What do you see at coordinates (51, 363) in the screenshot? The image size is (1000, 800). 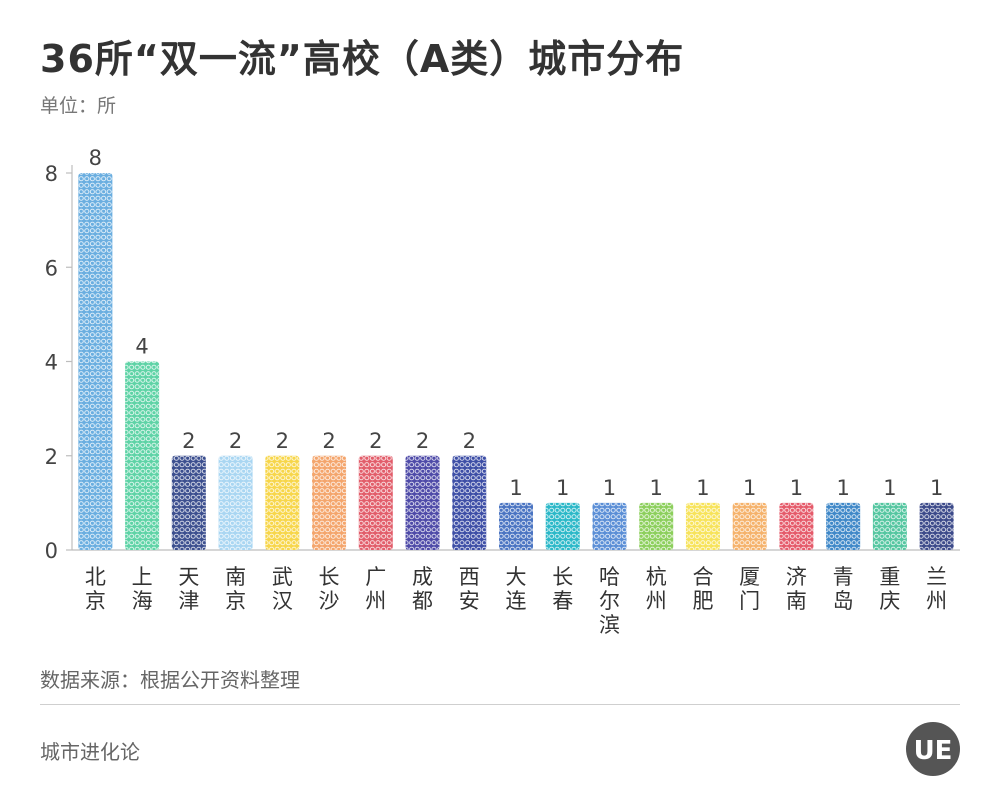 I see `y-tick-label: 4` at bounding box center [51, 363].